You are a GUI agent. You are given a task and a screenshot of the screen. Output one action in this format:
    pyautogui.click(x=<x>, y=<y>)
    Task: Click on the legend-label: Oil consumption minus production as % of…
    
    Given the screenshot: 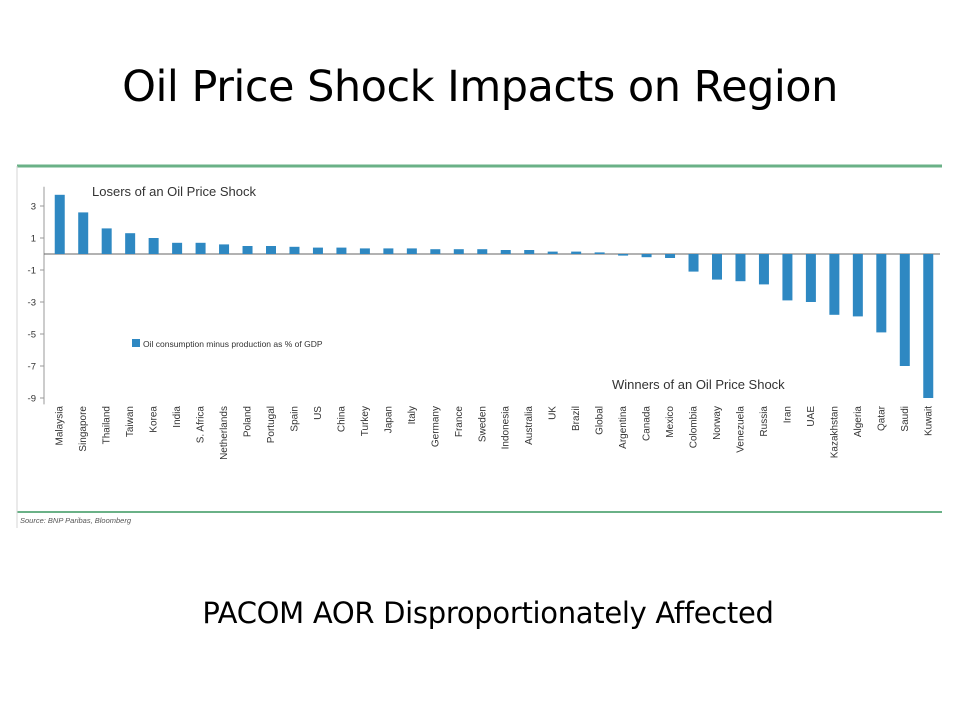 What is the action you would take?
    pyautogui.click(x=233, y=344)
    